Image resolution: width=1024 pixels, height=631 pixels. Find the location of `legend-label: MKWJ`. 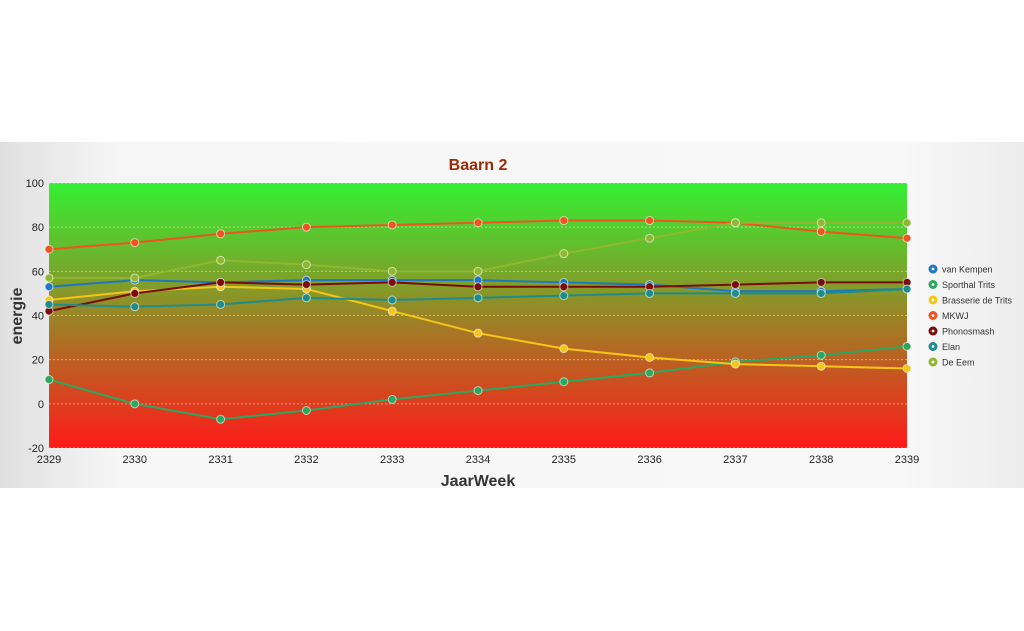

legend-label: MKWJ is located at coordinates (955, 316).